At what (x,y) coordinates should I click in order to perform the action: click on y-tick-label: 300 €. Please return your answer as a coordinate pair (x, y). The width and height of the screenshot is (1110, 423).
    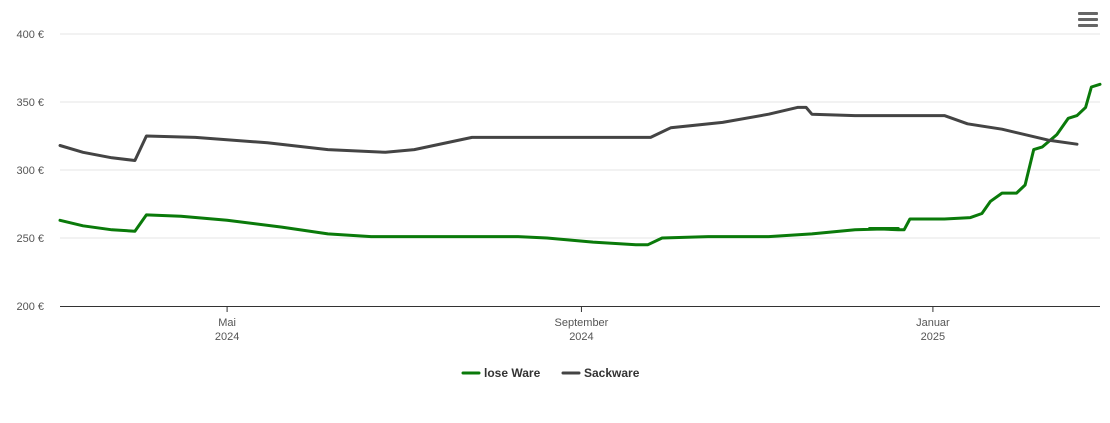
    Looking at the image, I should click on (30, 171).